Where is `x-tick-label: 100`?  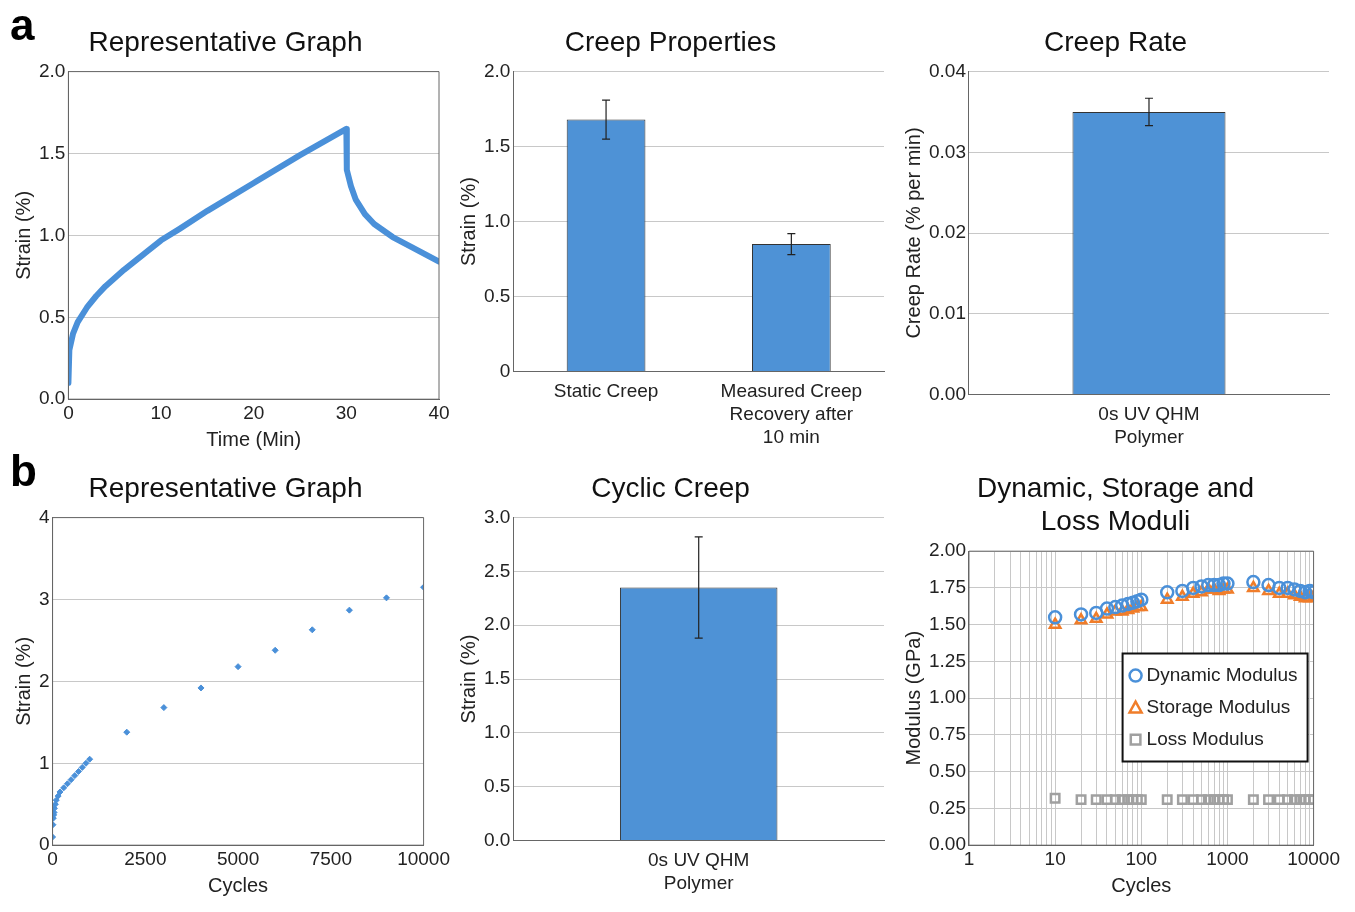
x-tick-label: 100 is located at coordinates (1141, 858).